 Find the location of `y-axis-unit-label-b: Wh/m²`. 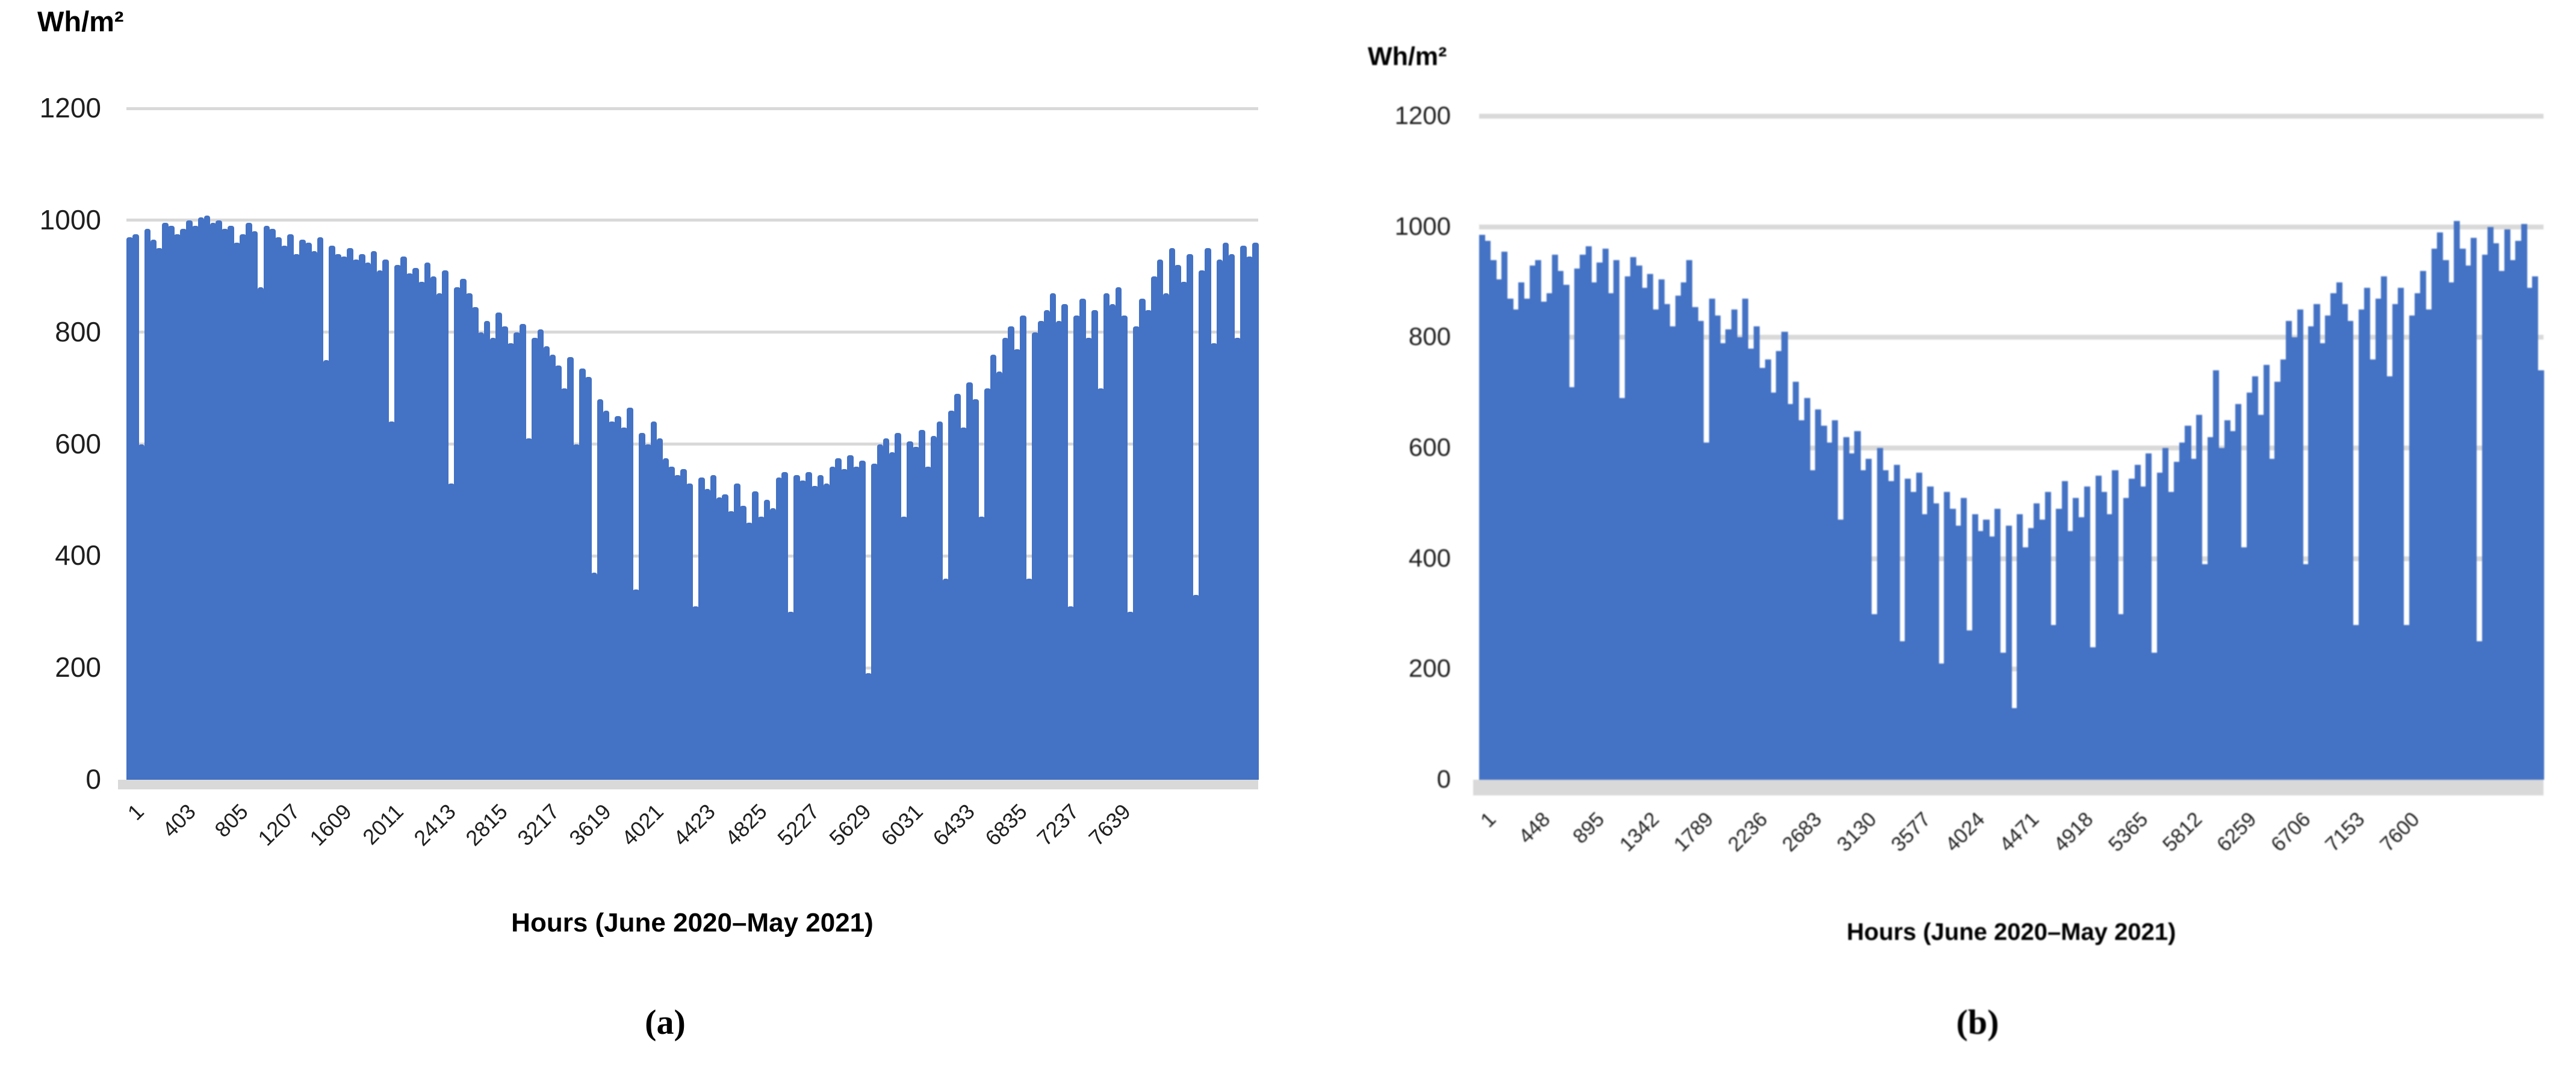

y-axis-unit-label-b: Wh/m² is located at coordinates (1407, 56).